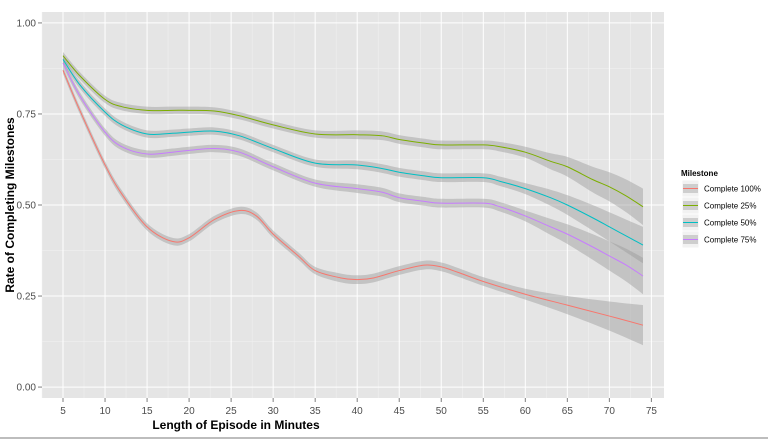 This screenshot has height=445, width=768. What do you see at coordinates (236, 425) in the screenshot?
I see `x-axis-title: Length of Episode in Minutes` at bounding box center [236, 425].